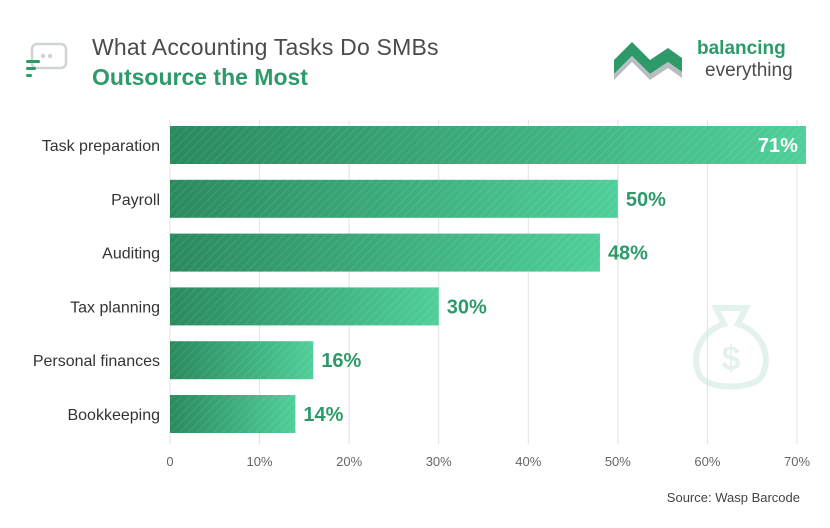 Image resolution: width=830 pixels, height=528 pixels. I want to click on category-label: Auditing, so click(131, 254).